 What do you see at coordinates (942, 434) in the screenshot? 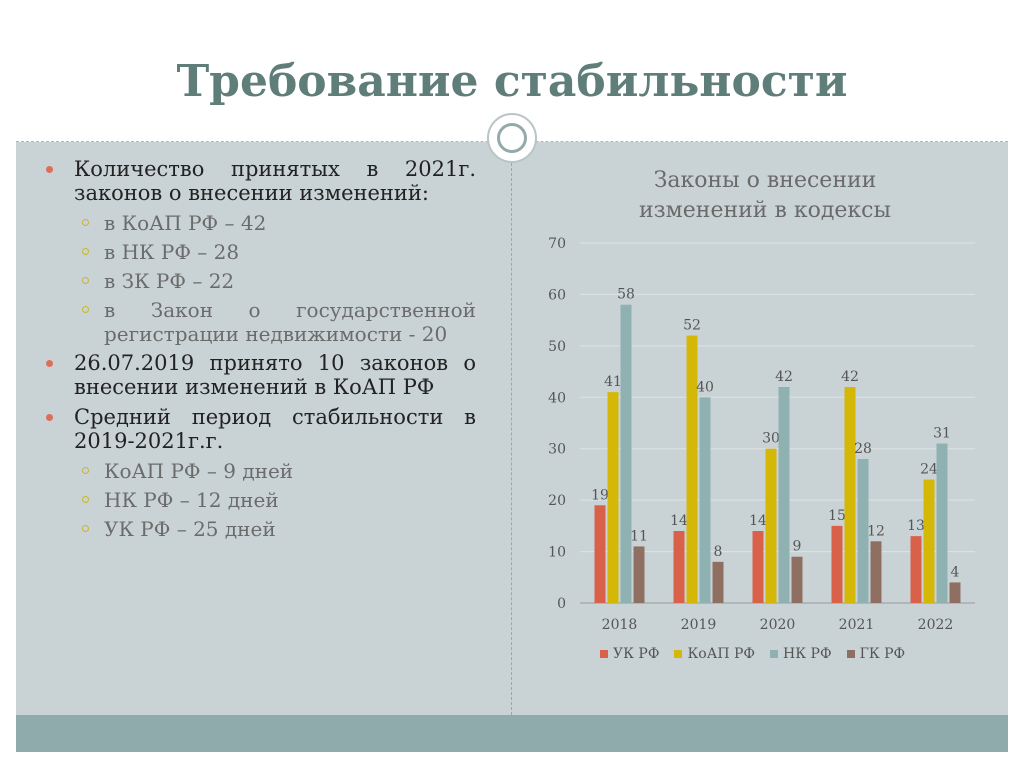
I see `data-label: 31` at bounding box center [942, 434].